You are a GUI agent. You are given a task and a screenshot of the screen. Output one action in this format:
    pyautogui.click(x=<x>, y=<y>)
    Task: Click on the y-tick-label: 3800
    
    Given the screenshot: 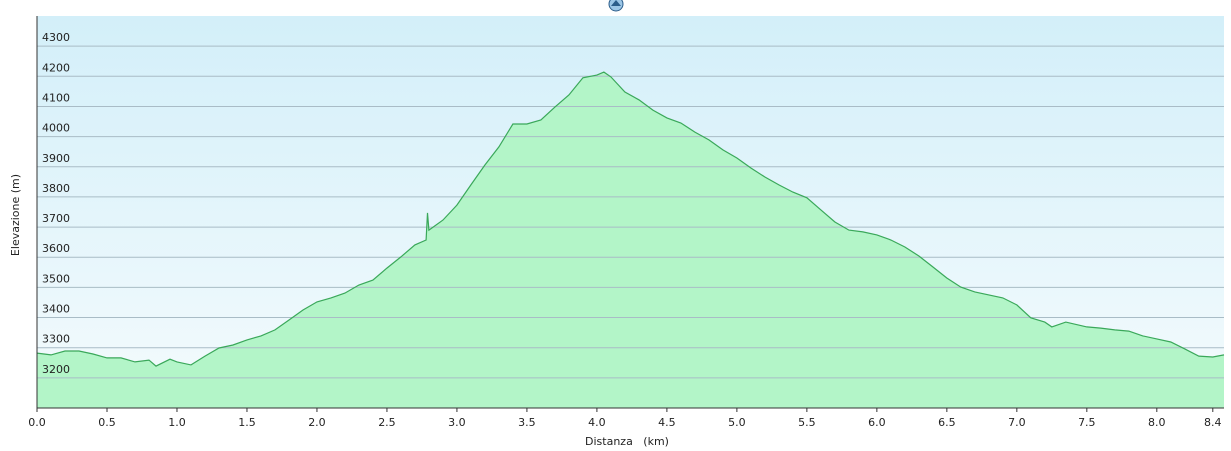 What is the action you would take?
    pyautogui.click(x=56, y=188)
    